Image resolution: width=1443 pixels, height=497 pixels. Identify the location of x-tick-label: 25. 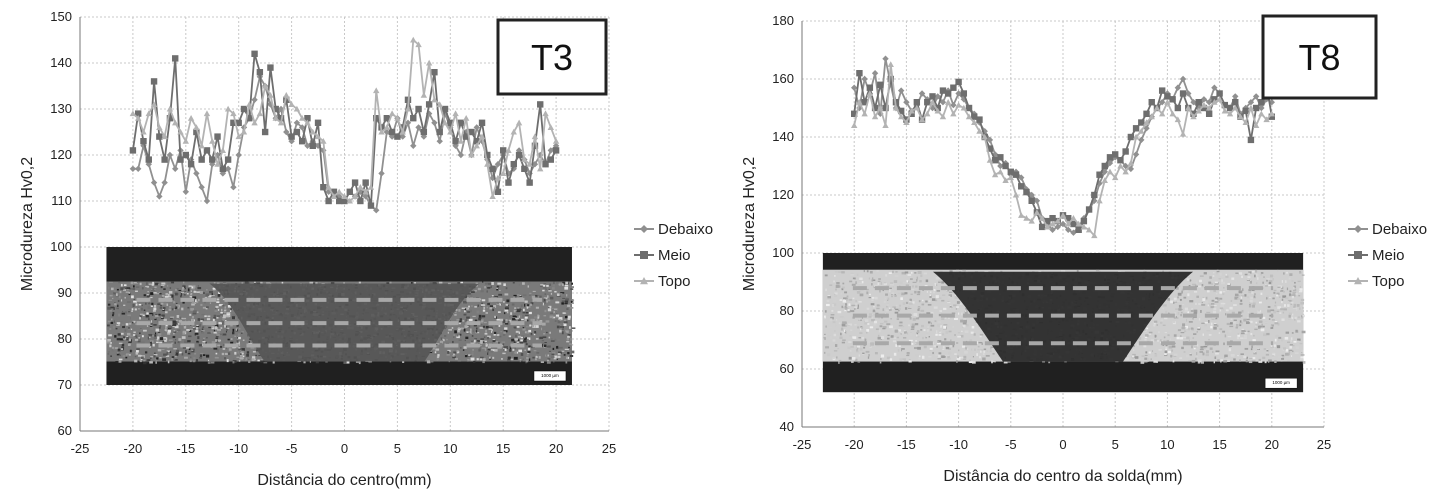
(1324, 444).